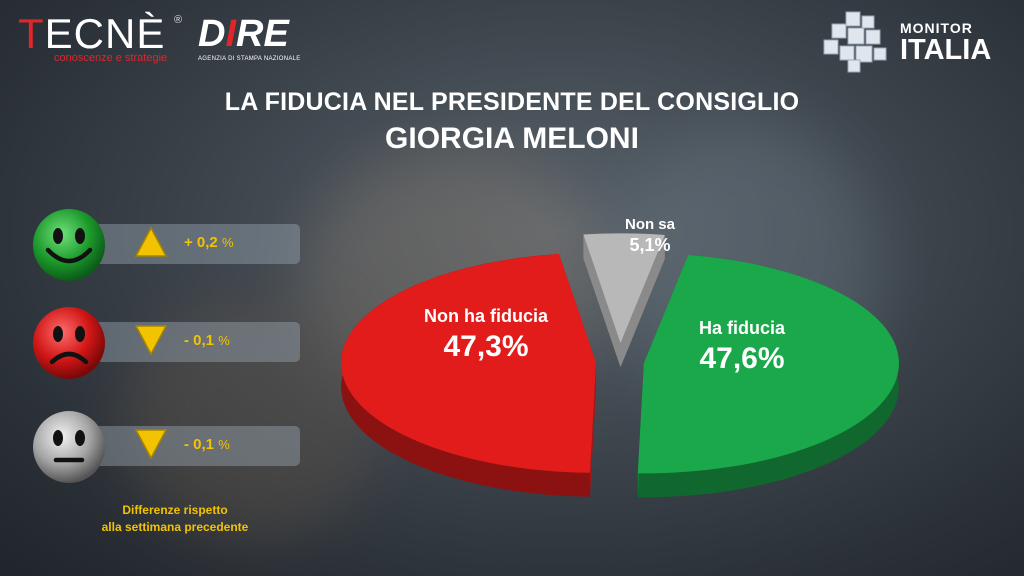 The height and width of the screenshot is (576, 1024). What do you see at coordinates (92, 33) in the screenshot?
I see `tecne-logo-text: TECNÈ` at bounding box center [92, 33].